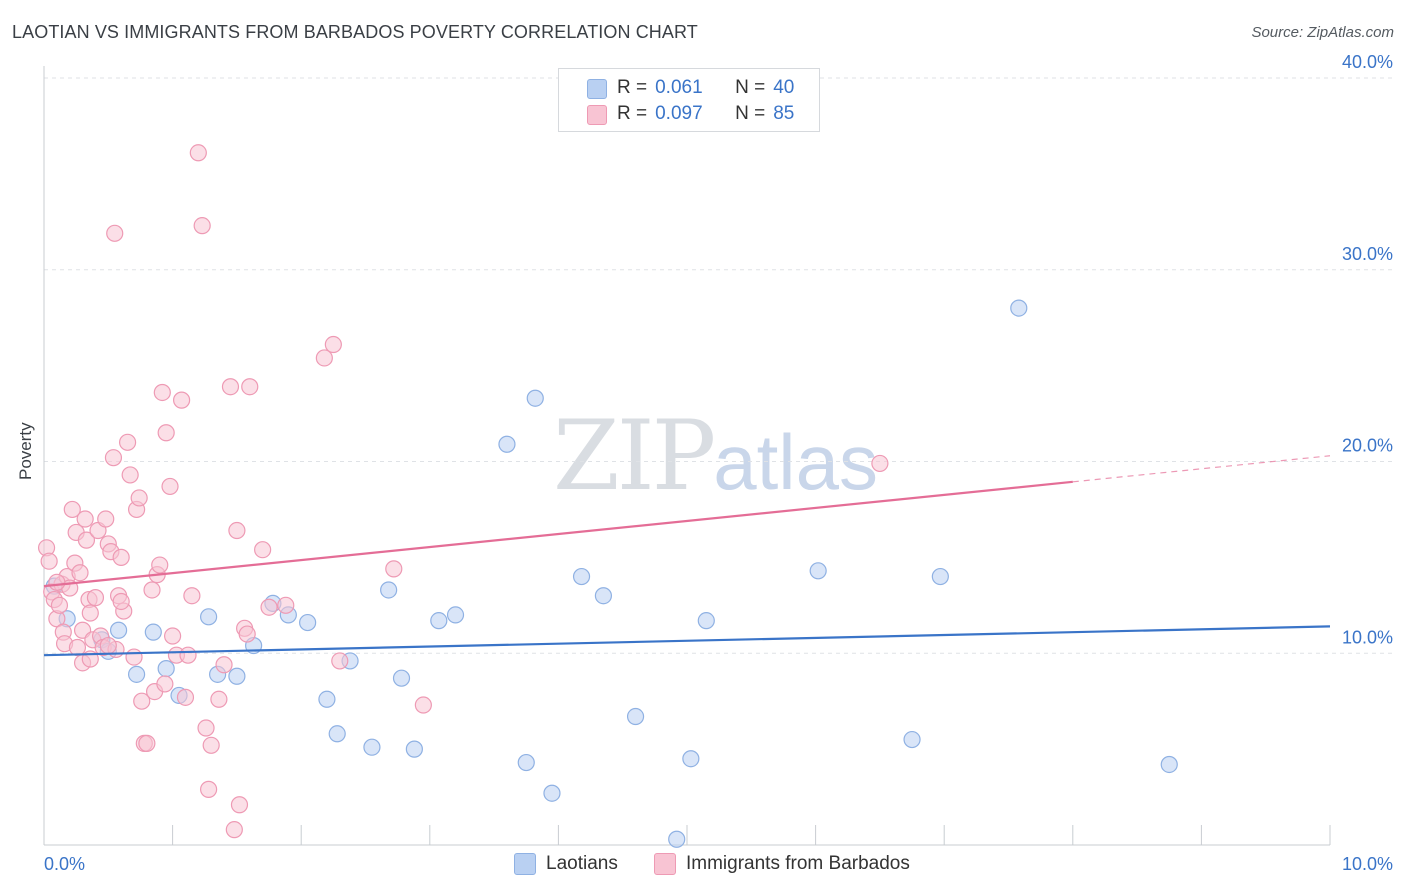 This screenshot has width=1406, height=892. What do you see at coordinates (665, 864) in the screenshot?
I see `bottom-legend-swatch-barbados` at bounding box center [665, 864].